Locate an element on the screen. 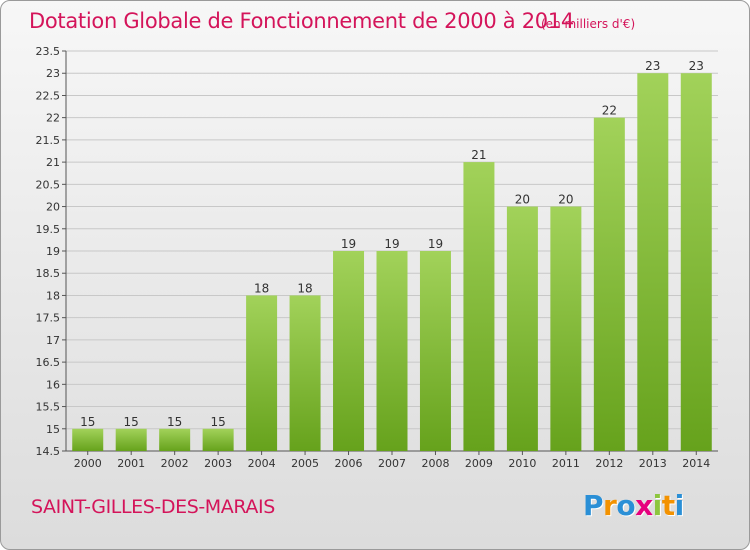 The width and height of the screenshot is (750, 550). y-tick-label: 22.5 is located at coordinates (48, 95).